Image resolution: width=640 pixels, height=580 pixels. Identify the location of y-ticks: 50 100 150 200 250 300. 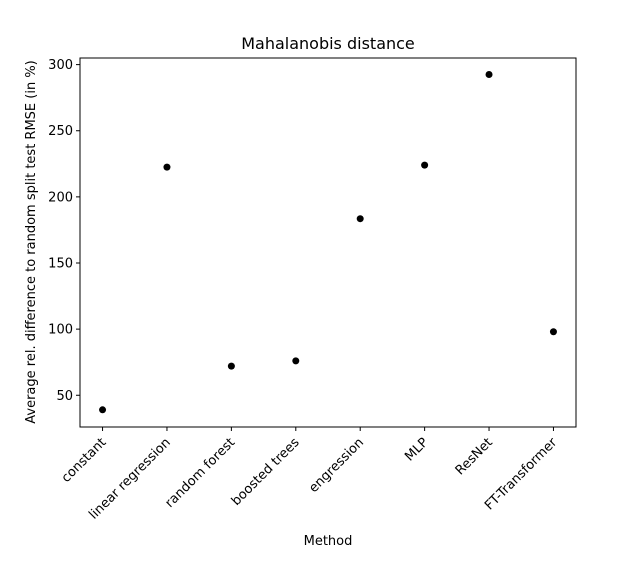
(64, 231).